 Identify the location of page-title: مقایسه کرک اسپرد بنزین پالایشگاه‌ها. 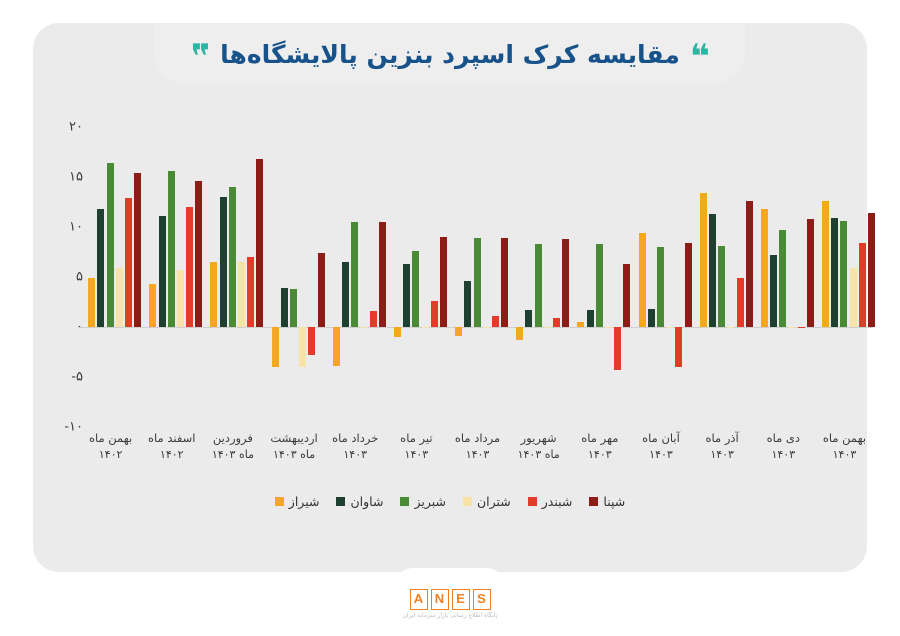
(450, 54).